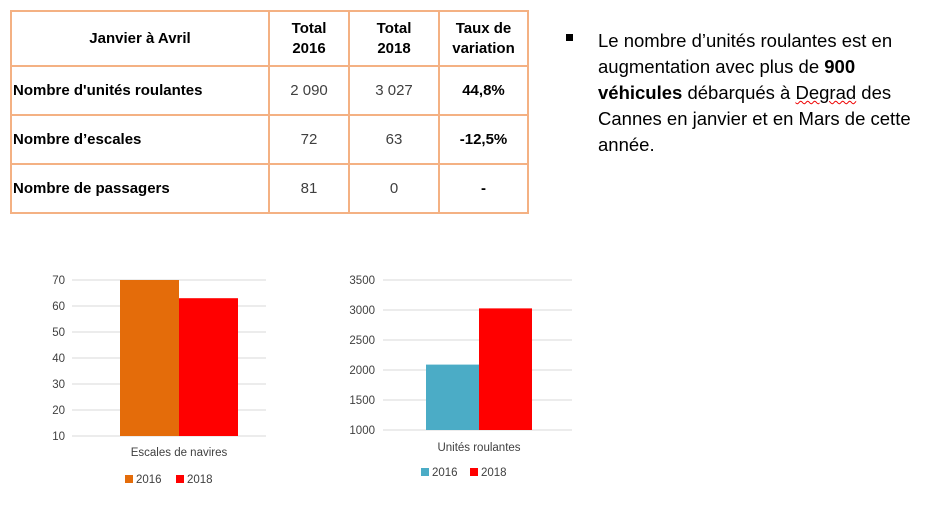 This screenshot has width=949, height=505. What do you see at coordinates (483, 188) in the screenshot?
I see `cell-variation: -` at bounding box center [483, 188].